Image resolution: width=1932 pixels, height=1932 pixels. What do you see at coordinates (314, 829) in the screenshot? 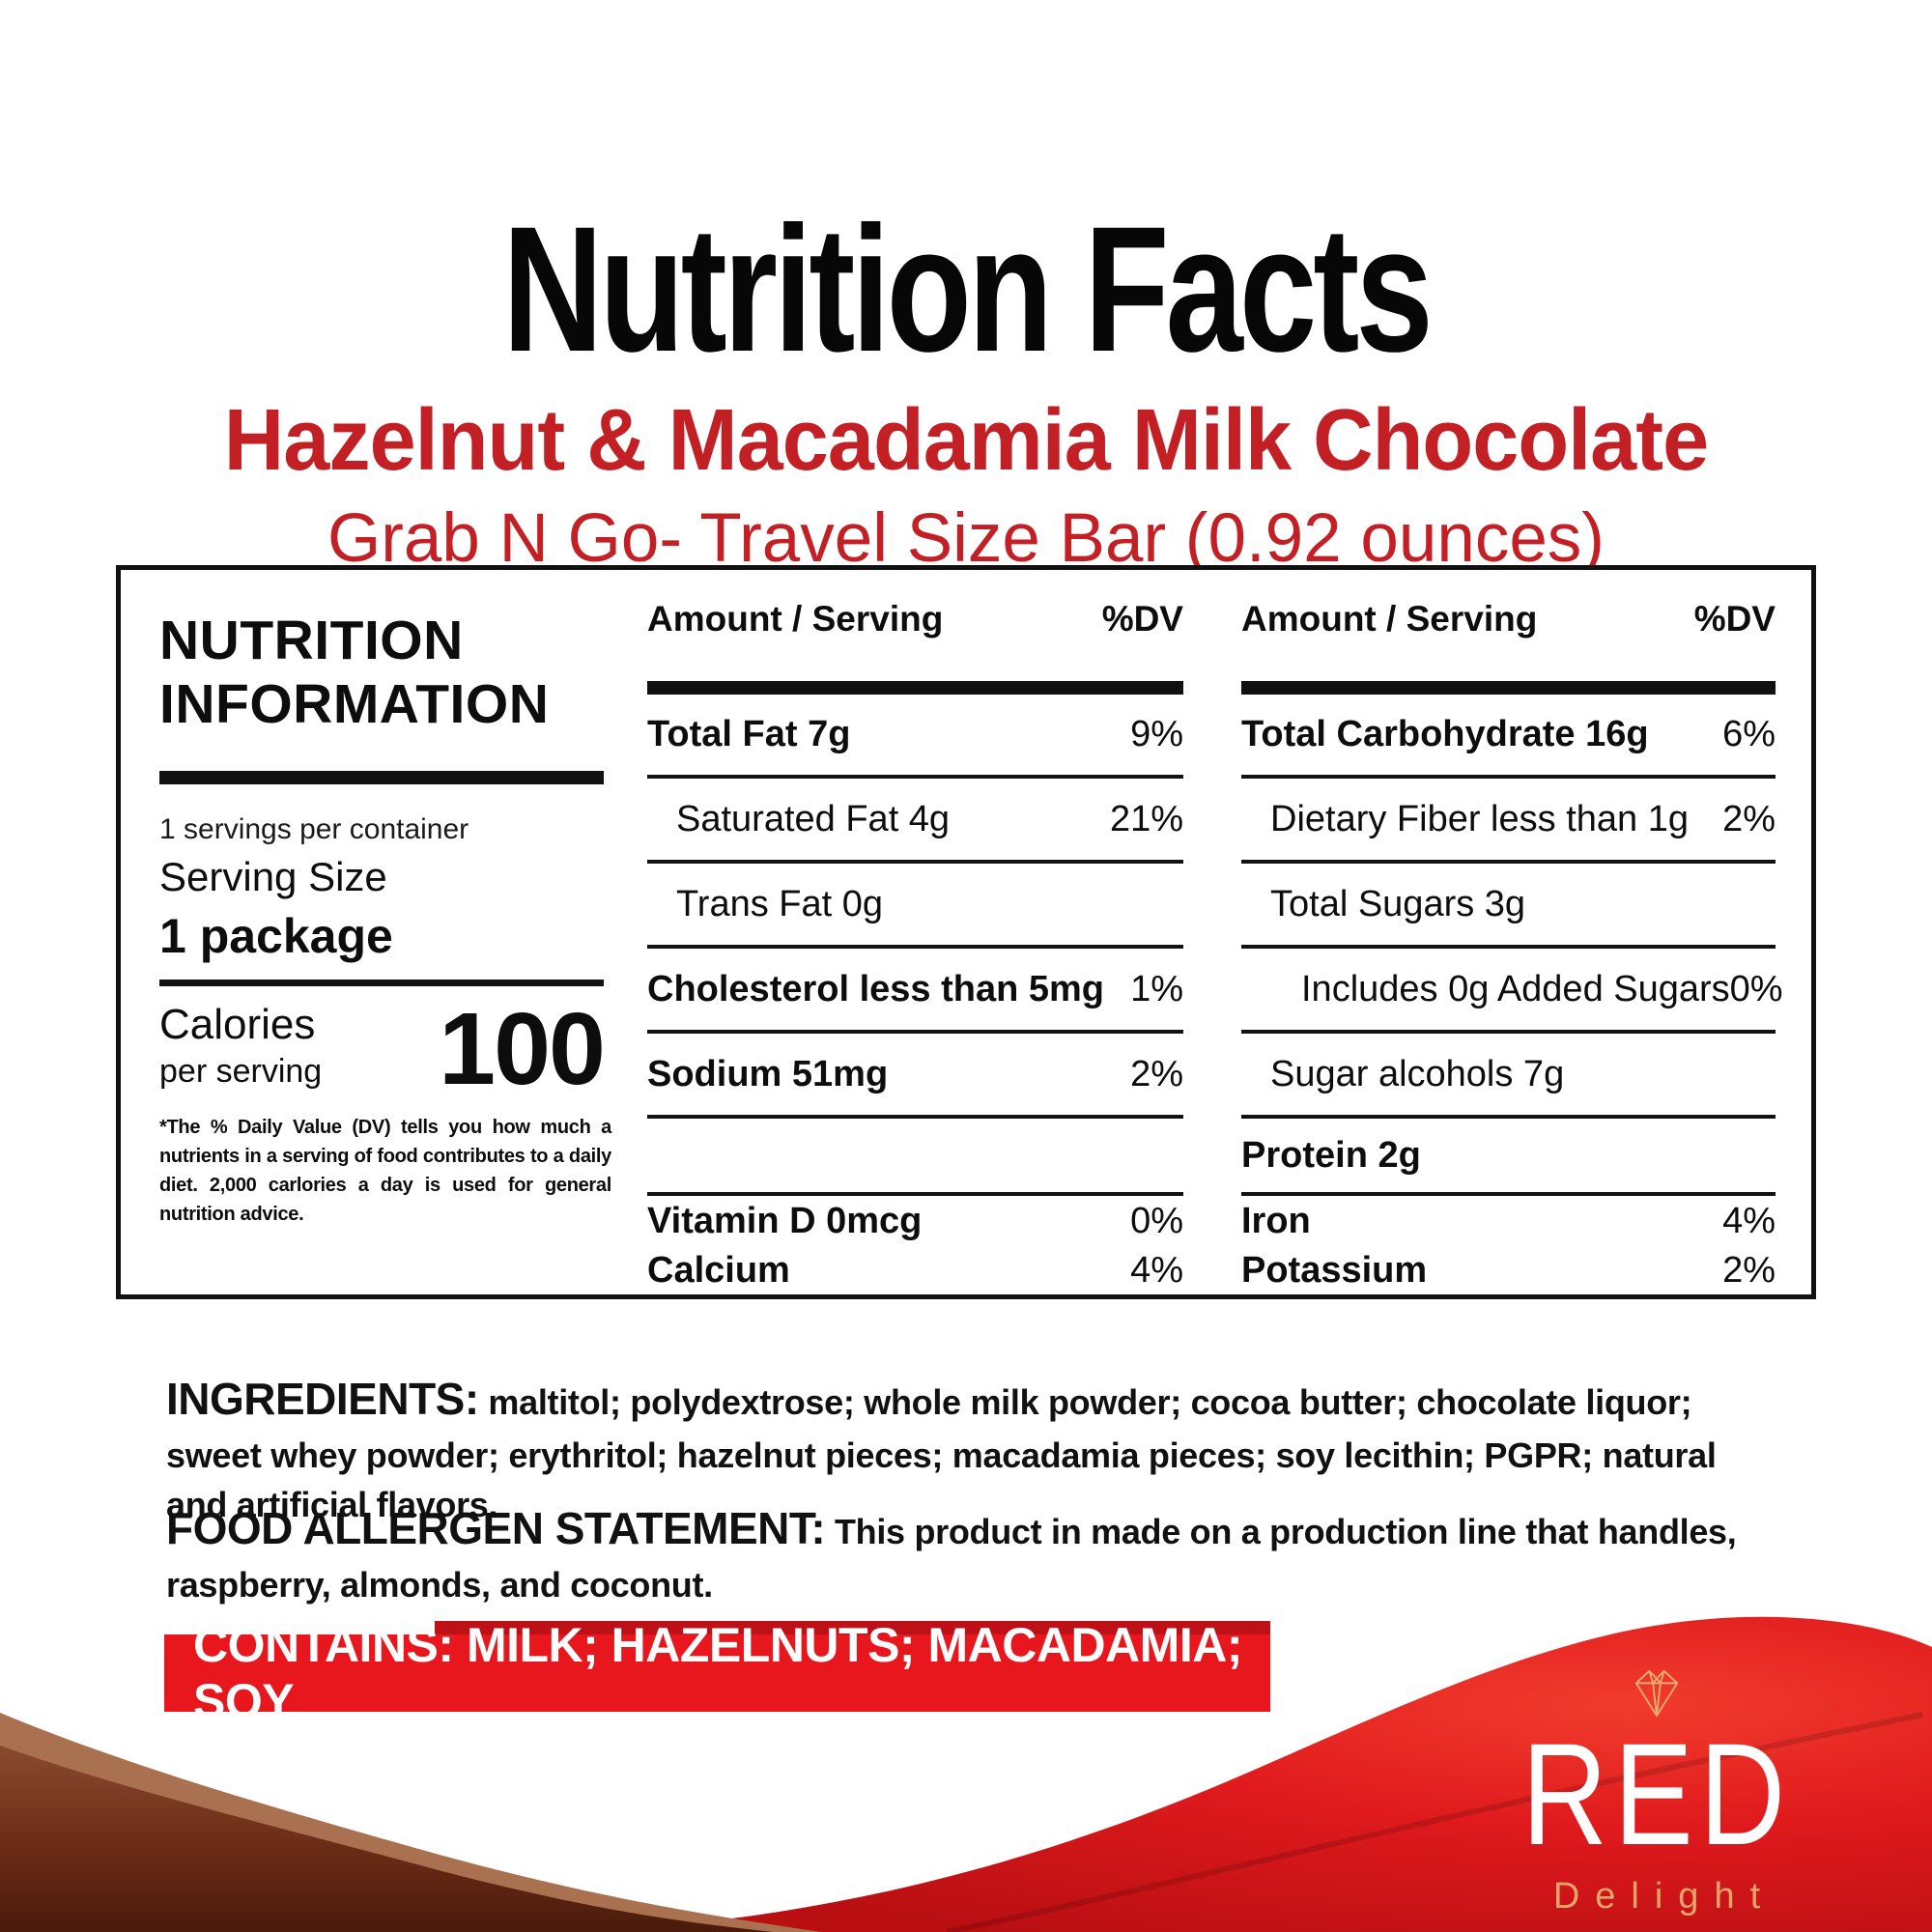
I see `servings-per-container: 1 servings per container` at bounding box center [314, 829].